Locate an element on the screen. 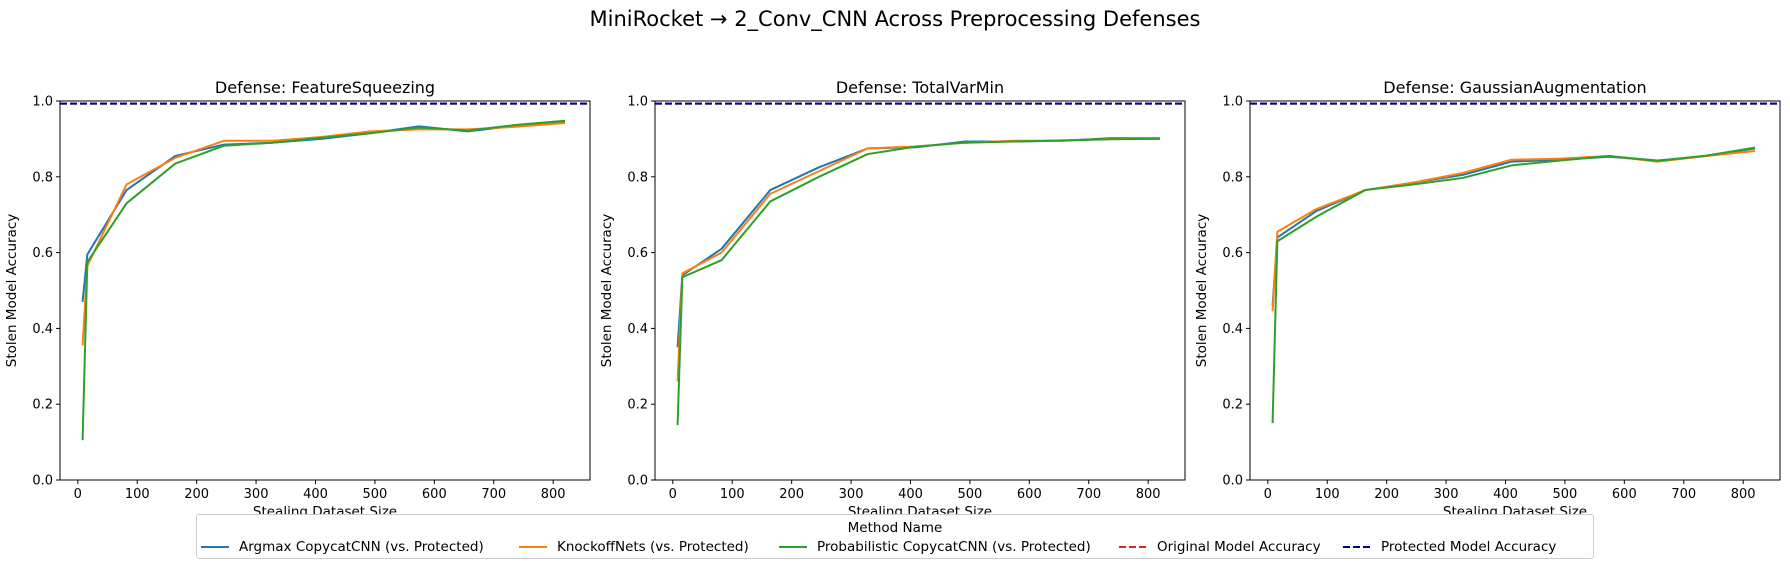 Image resolution: width=1790 pixels, height=571 pixels. legend-label: KnockoffNets (vs. Protected) is located at coordinates (653, 547).